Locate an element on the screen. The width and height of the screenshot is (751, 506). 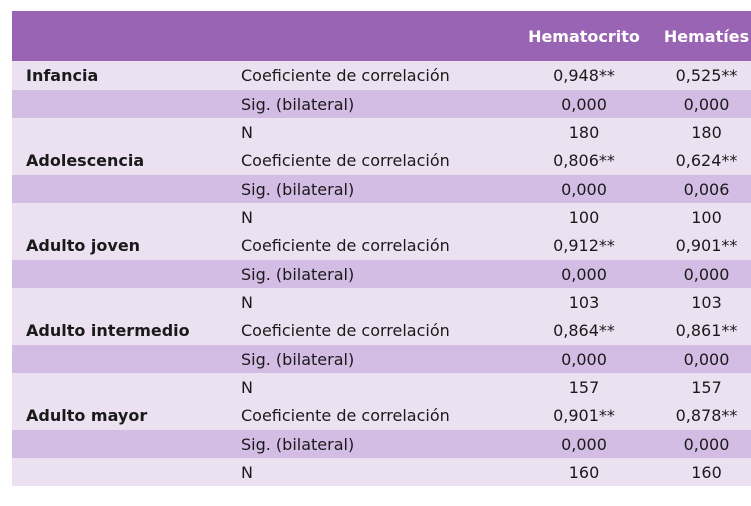
hematies-value: 103 is located at coordinates (700, 302).